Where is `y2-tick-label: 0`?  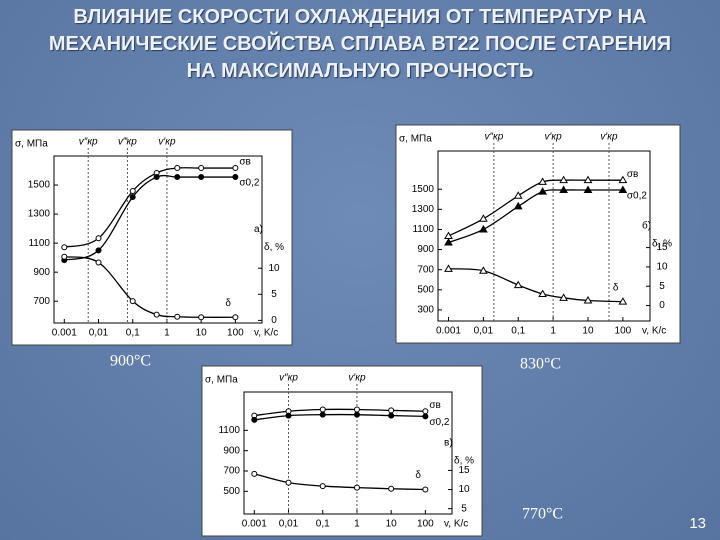
y2-tick-label: 0 is located at coordinates (274, 320).